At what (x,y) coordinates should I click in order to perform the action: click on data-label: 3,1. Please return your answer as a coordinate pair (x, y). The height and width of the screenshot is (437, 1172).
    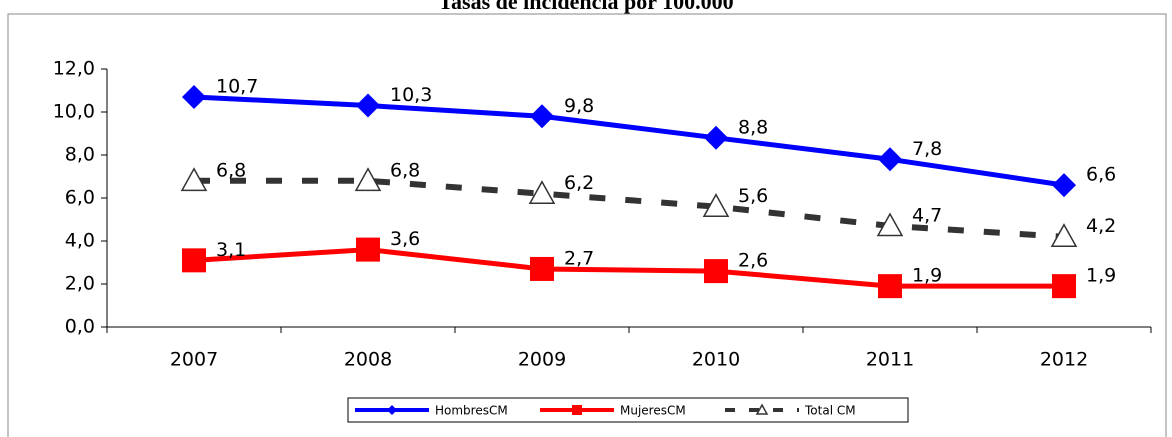
    Looking at the image, I should click on (231, 250).